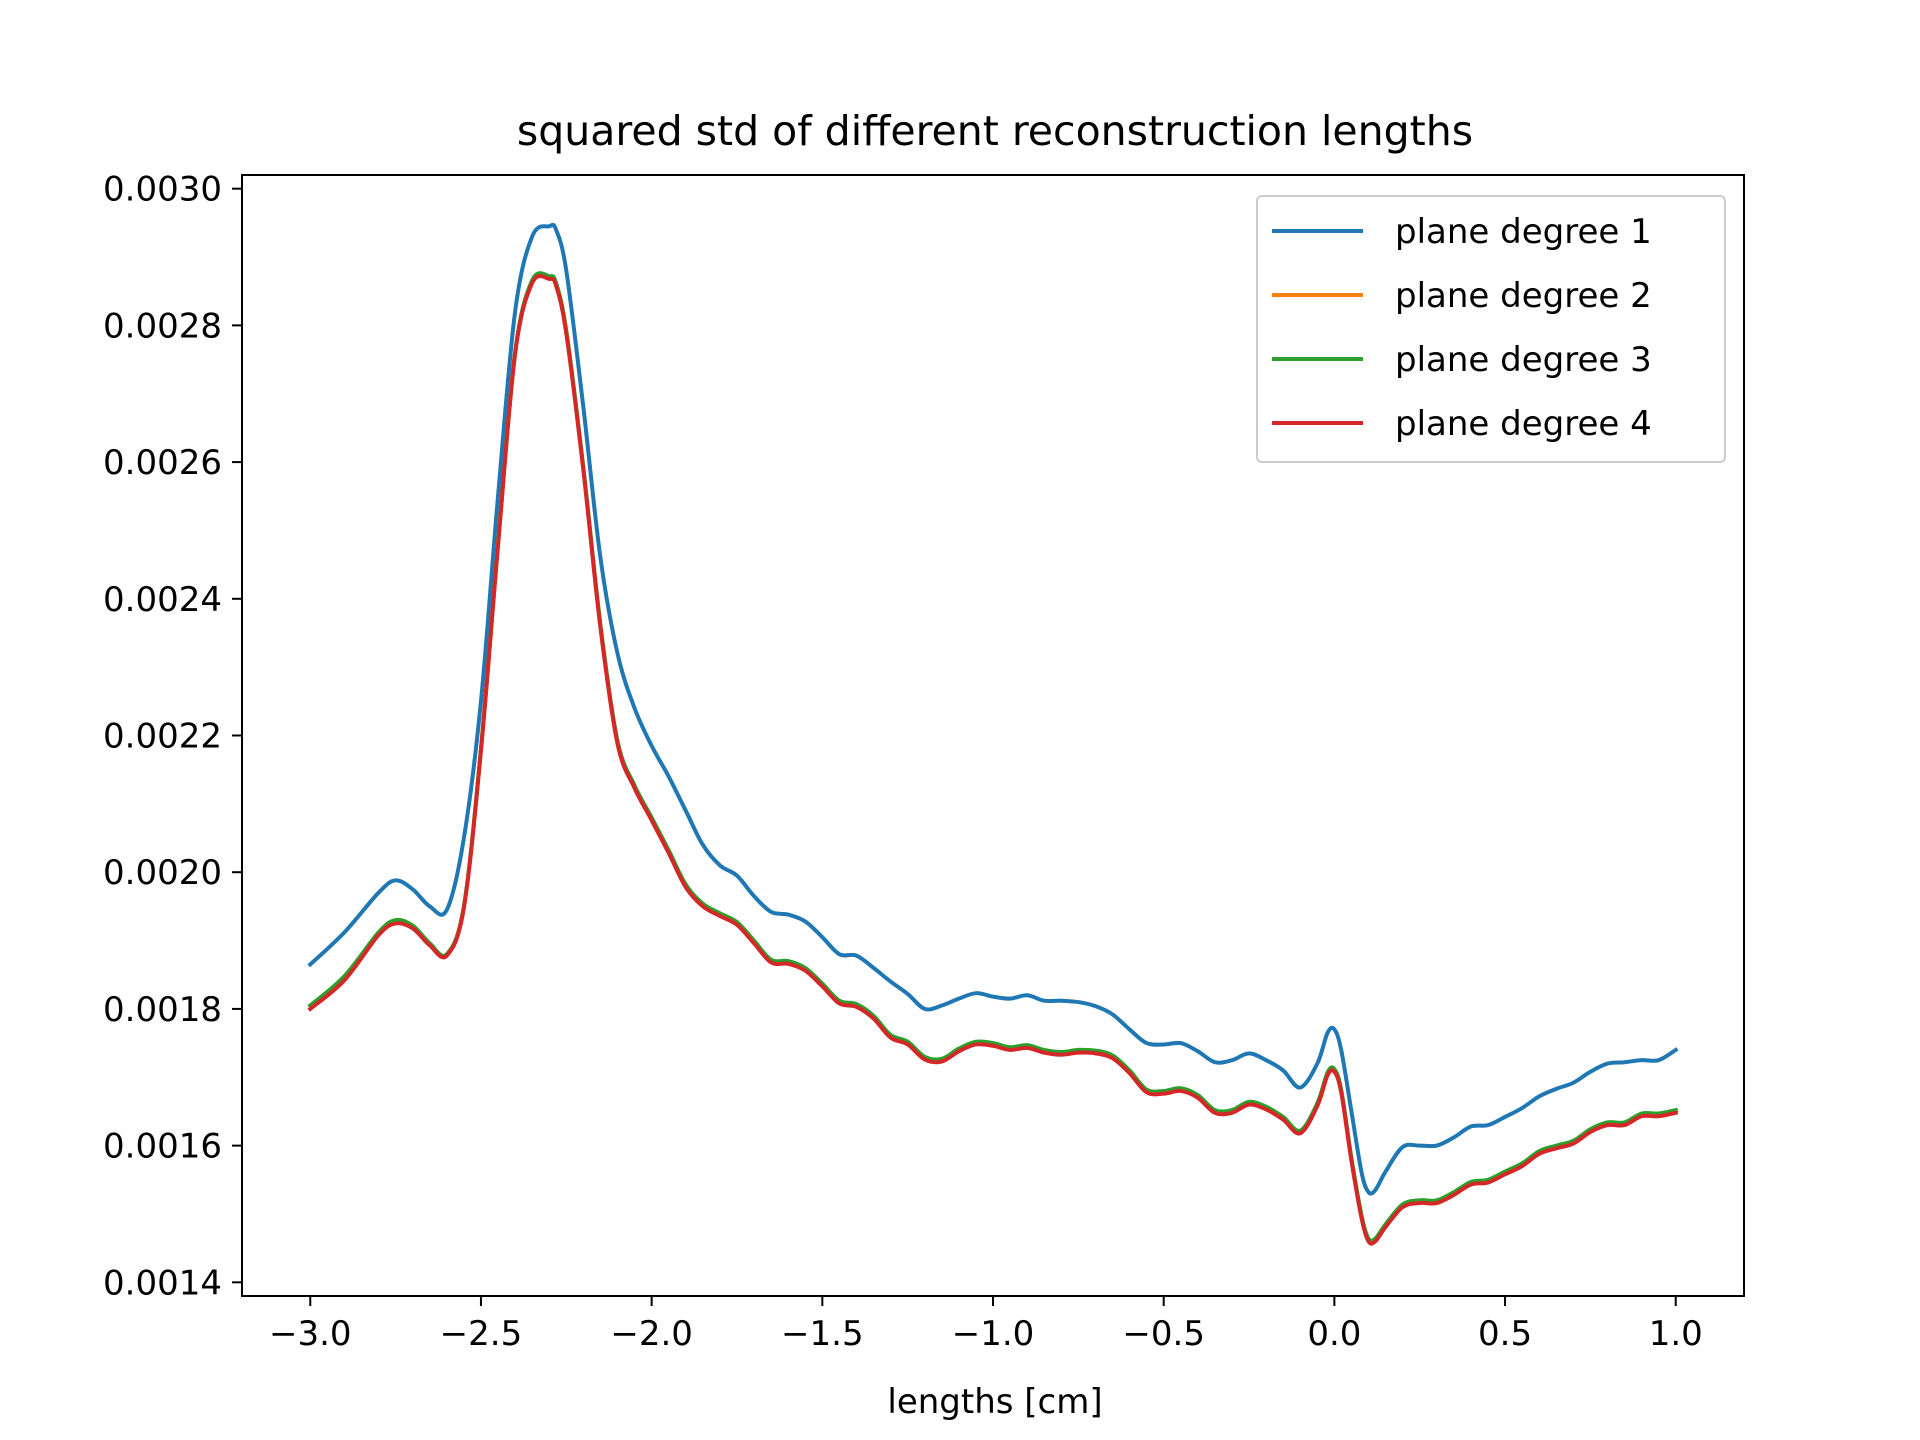  Describe the element at coordinates (1163, 1334) in the screenshot. I see `x-tick-label: −0.5` at that location.